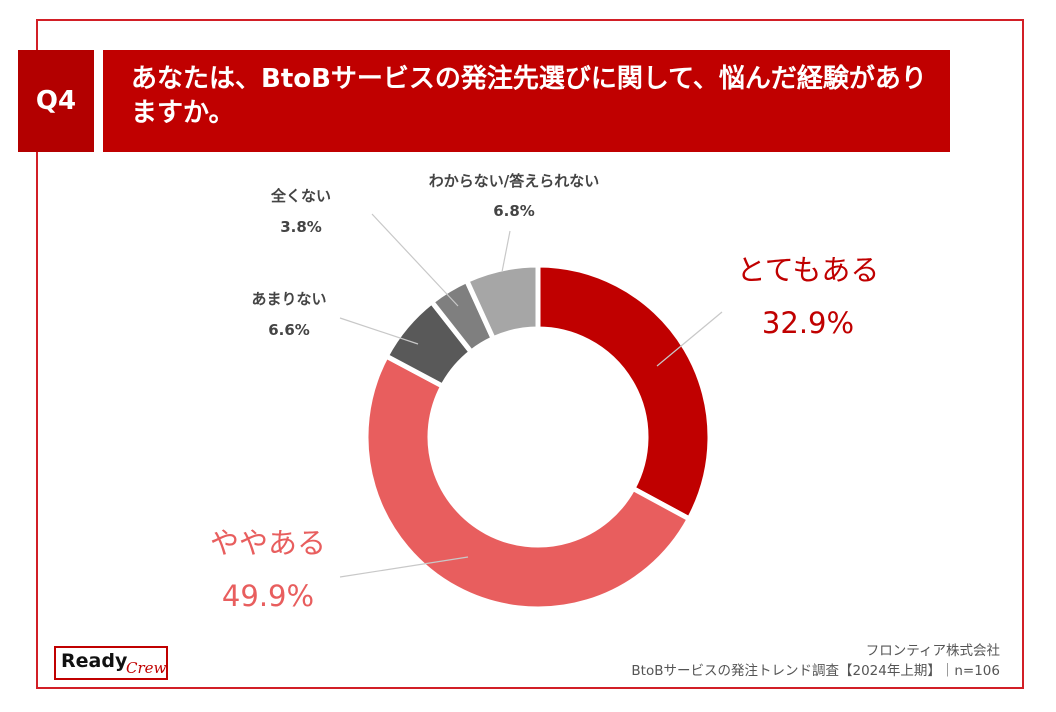  Describe the element at coordinates (268, 596) in the screenshot. I see `label-value-yaya-aru: 49.9%` at that location.